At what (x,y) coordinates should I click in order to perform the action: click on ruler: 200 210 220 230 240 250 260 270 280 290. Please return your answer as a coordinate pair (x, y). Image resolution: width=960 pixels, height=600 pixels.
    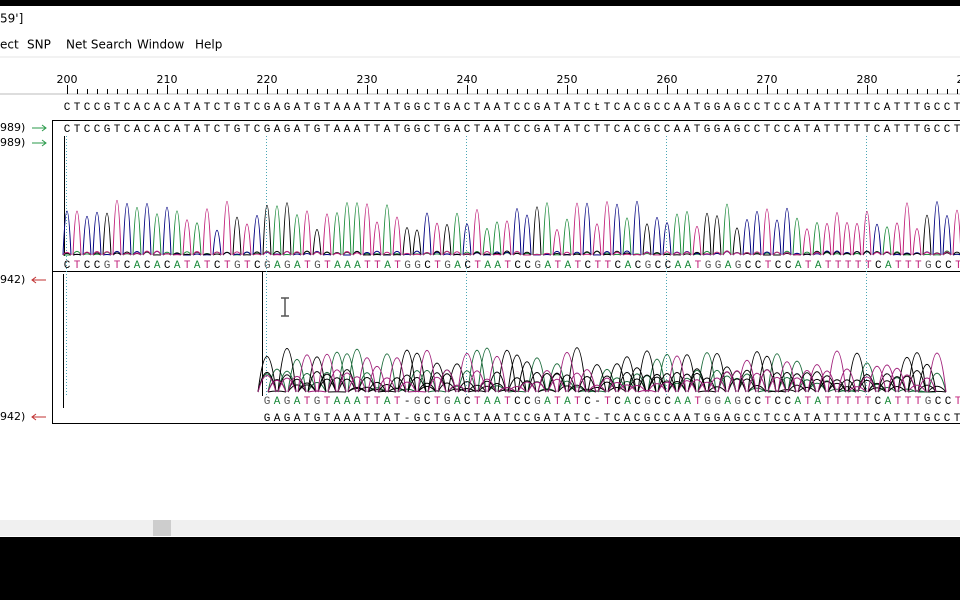
    Looking at the image, I should click on (508, 83).